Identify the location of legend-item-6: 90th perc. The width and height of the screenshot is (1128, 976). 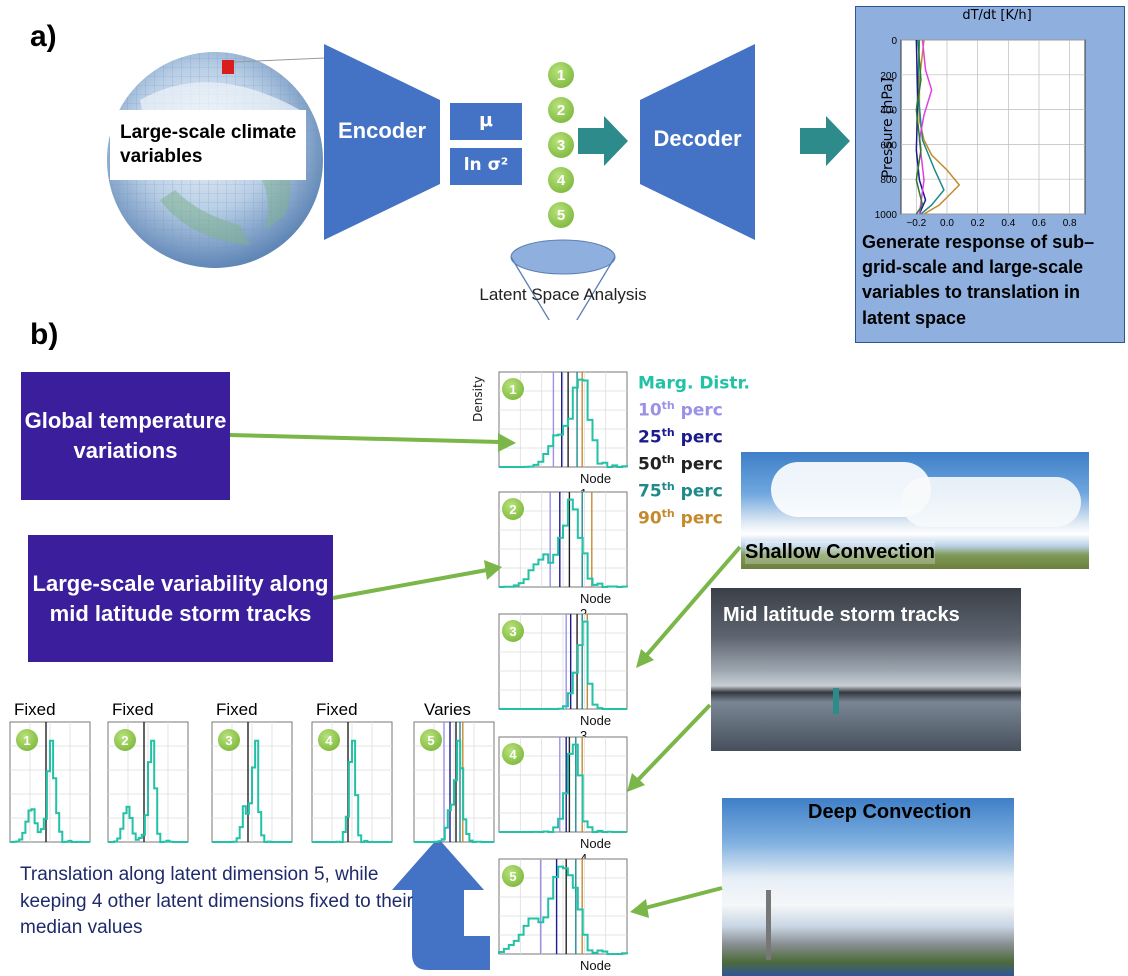
(680, 518).